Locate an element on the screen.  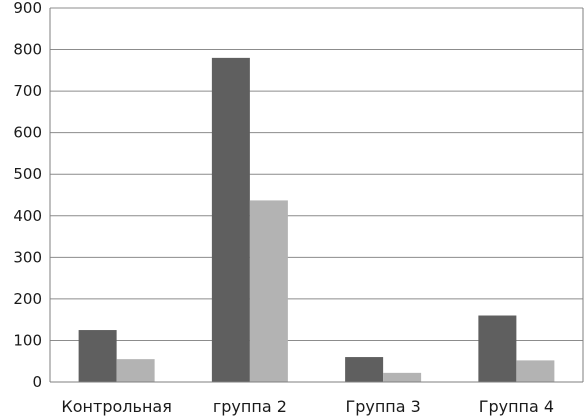
y-tick-label-500: 500 is located at coordinates (27, 174).